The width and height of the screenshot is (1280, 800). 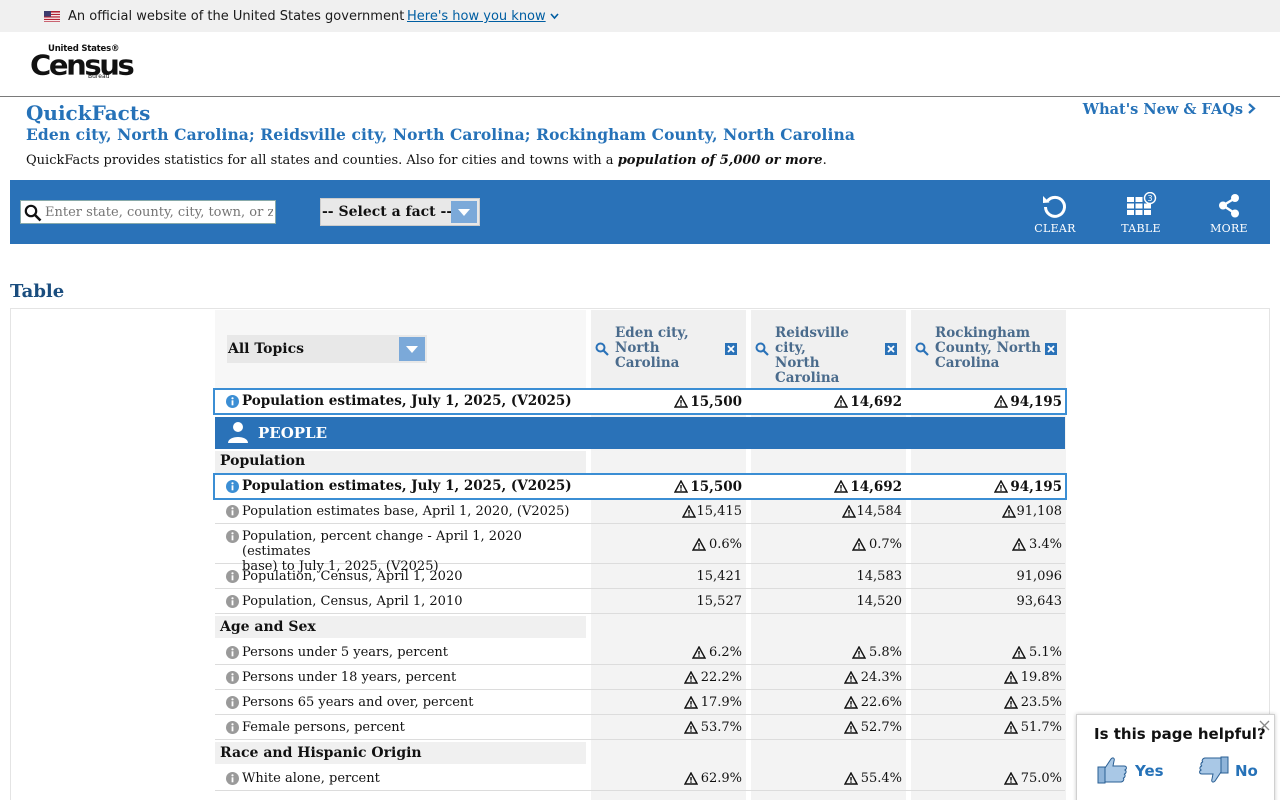 I want to click on row-label: Population, Census, April 1, 2020, so click(x=352, y=576).